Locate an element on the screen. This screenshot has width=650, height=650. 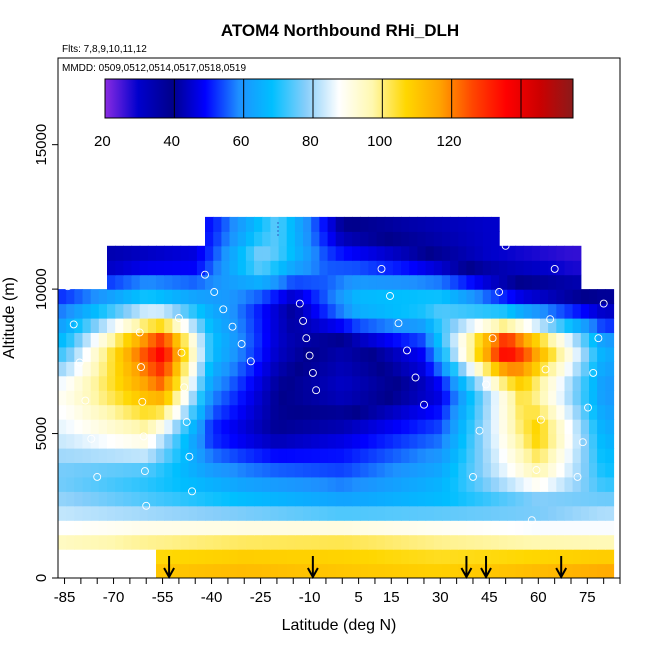
colorbar-tick-label: 100 is located at coordinates (379, 141).